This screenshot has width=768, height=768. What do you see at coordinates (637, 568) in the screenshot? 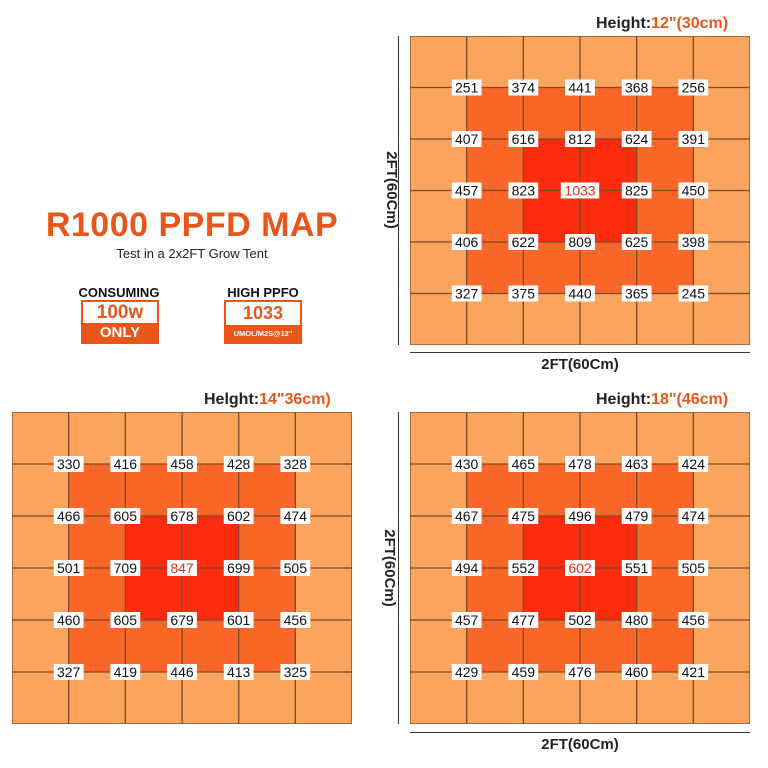
I see `ppfd-reading: 551` at bounding box center [637, 568].